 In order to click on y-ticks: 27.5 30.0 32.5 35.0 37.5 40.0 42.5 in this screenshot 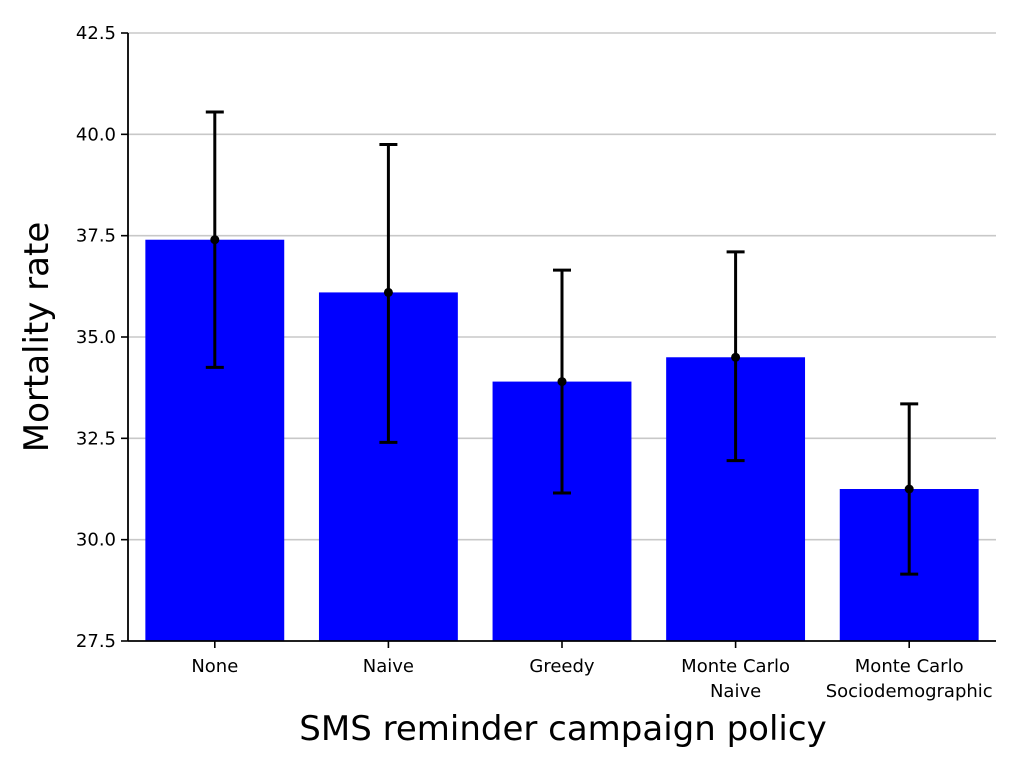, I will do `click(102, 337)`.